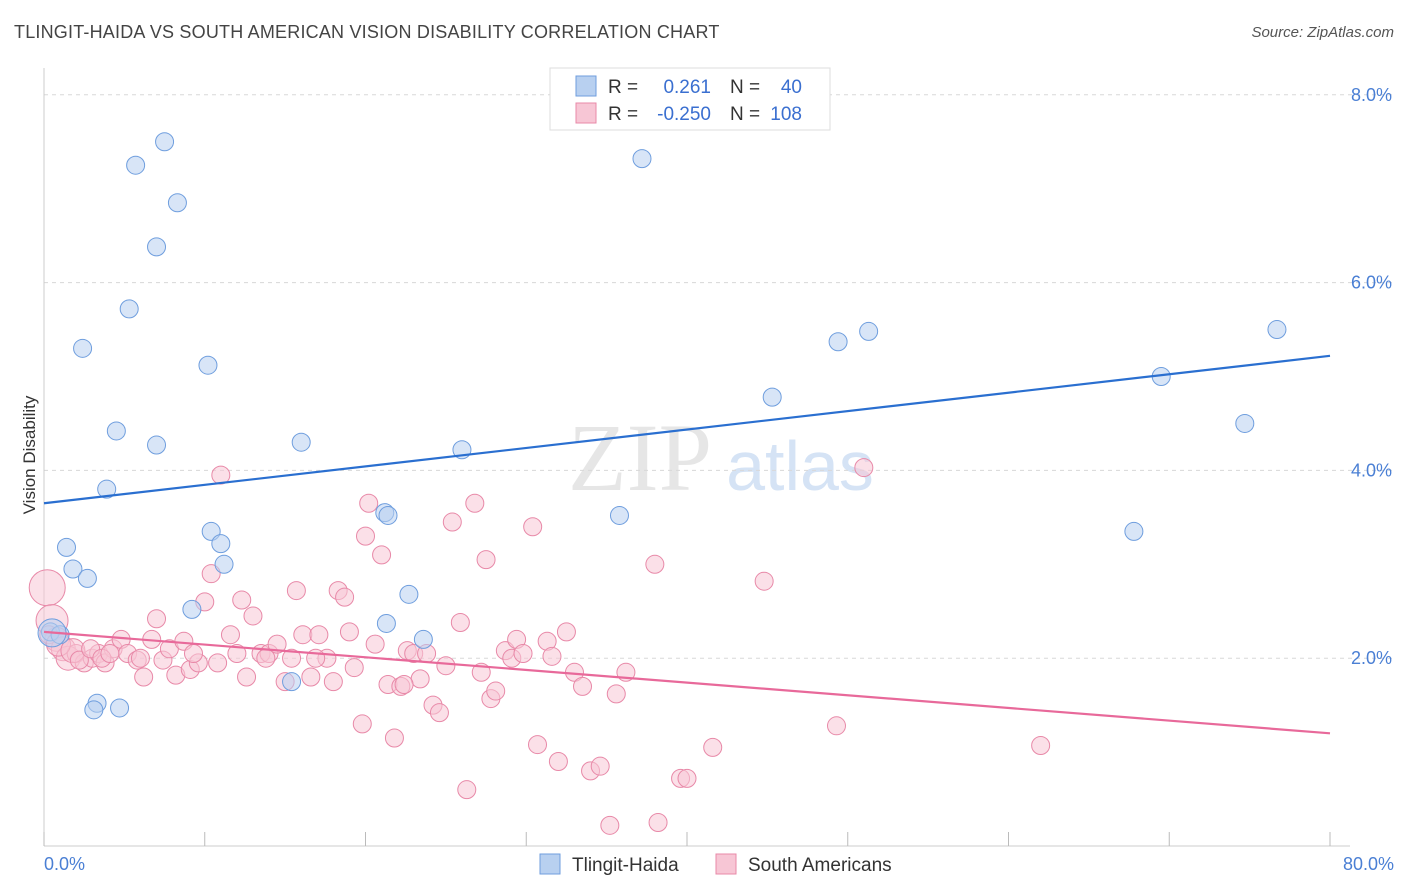  I want to click on y-tick-label: 2.0%, so click(1371, 658).